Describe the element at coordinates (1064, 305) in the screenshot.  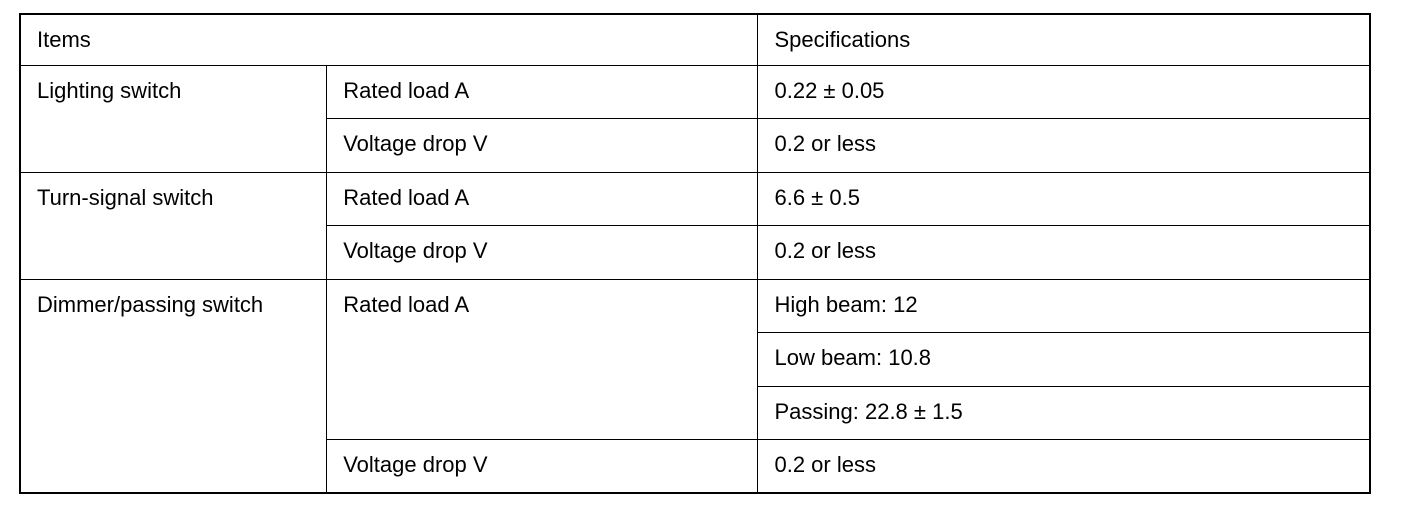
I see `spec-cell: High beam: 12` at that location.